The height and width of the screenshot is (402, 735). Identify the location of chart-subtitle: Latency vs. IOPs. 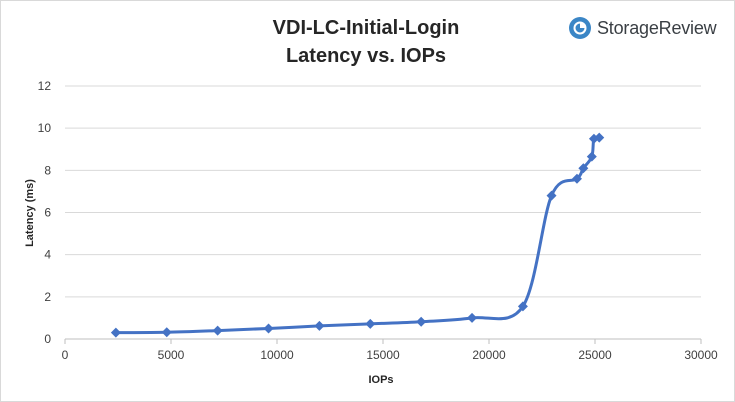
(366, 56).